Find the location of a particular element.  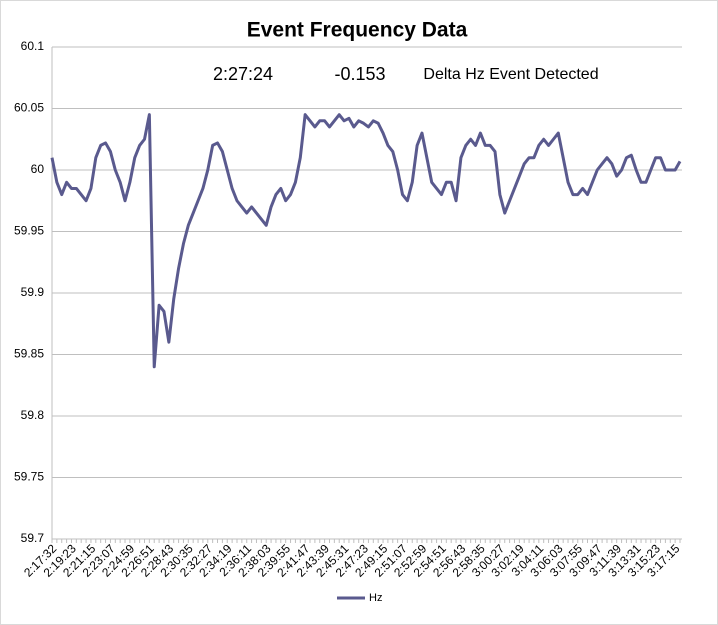

y-tick-label: 59.7 is located at coordinates (33, 538).